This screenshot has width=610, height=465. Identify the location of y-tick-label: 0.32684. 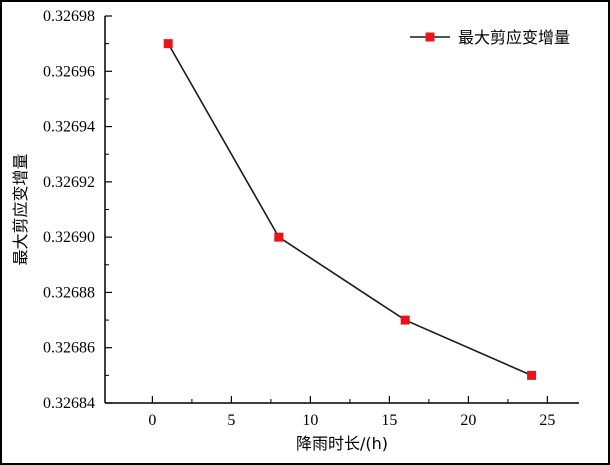
(69, 403).